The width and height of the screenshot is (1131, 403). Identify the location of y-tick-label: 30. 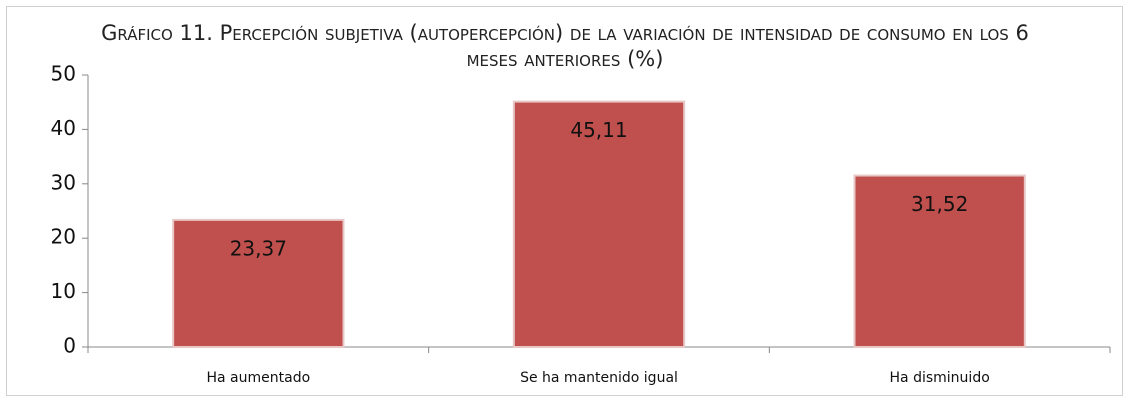
(63, 182).